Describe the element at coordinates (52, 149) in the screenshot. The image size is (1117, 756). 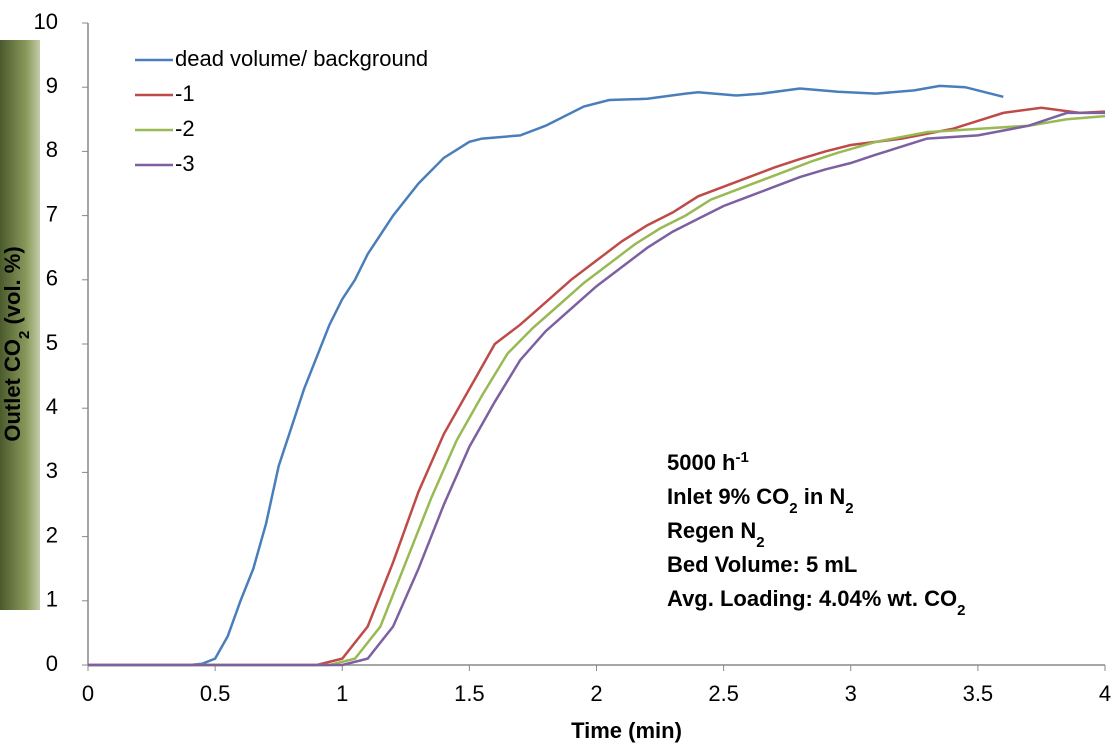
I see `y-tick-label: 8` at that location.